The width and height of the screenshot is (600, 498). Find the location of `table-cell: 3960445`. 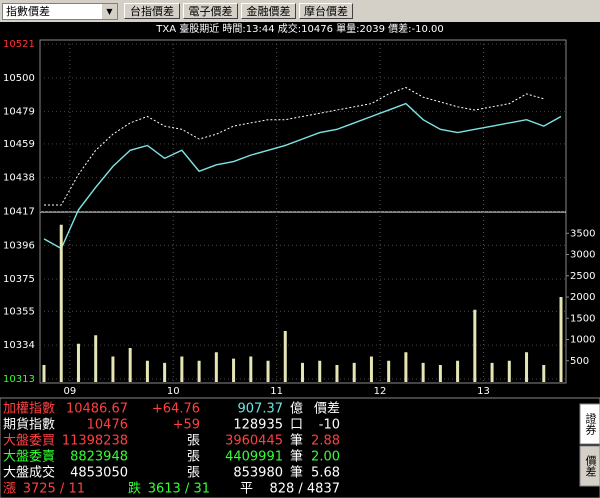

table-cell: 3960445 is located at coordinates (254, 441).